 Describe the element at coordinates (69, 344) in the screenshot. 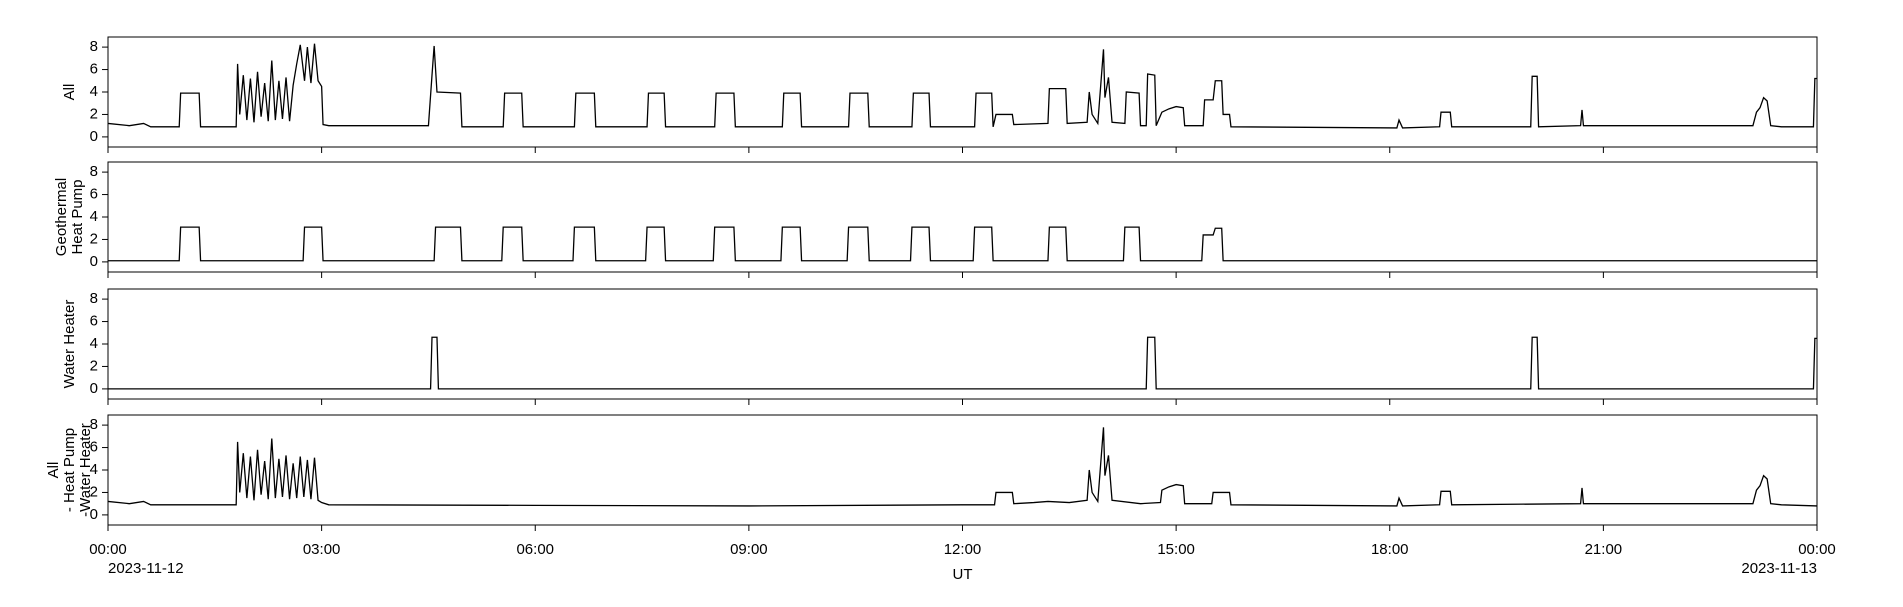

I see `y-axis-label: Water Heater` at that location.